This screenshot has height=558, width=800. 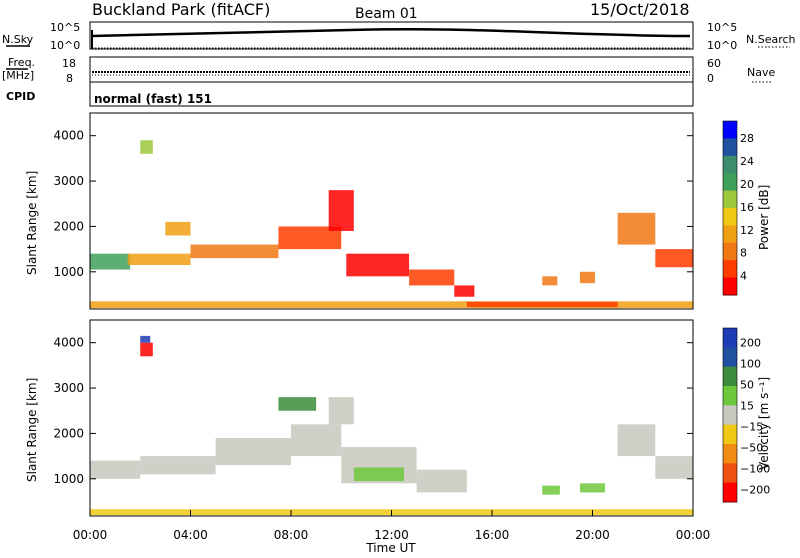 I want to click on freq-tick-high: 18, so click(x=69, y=63).